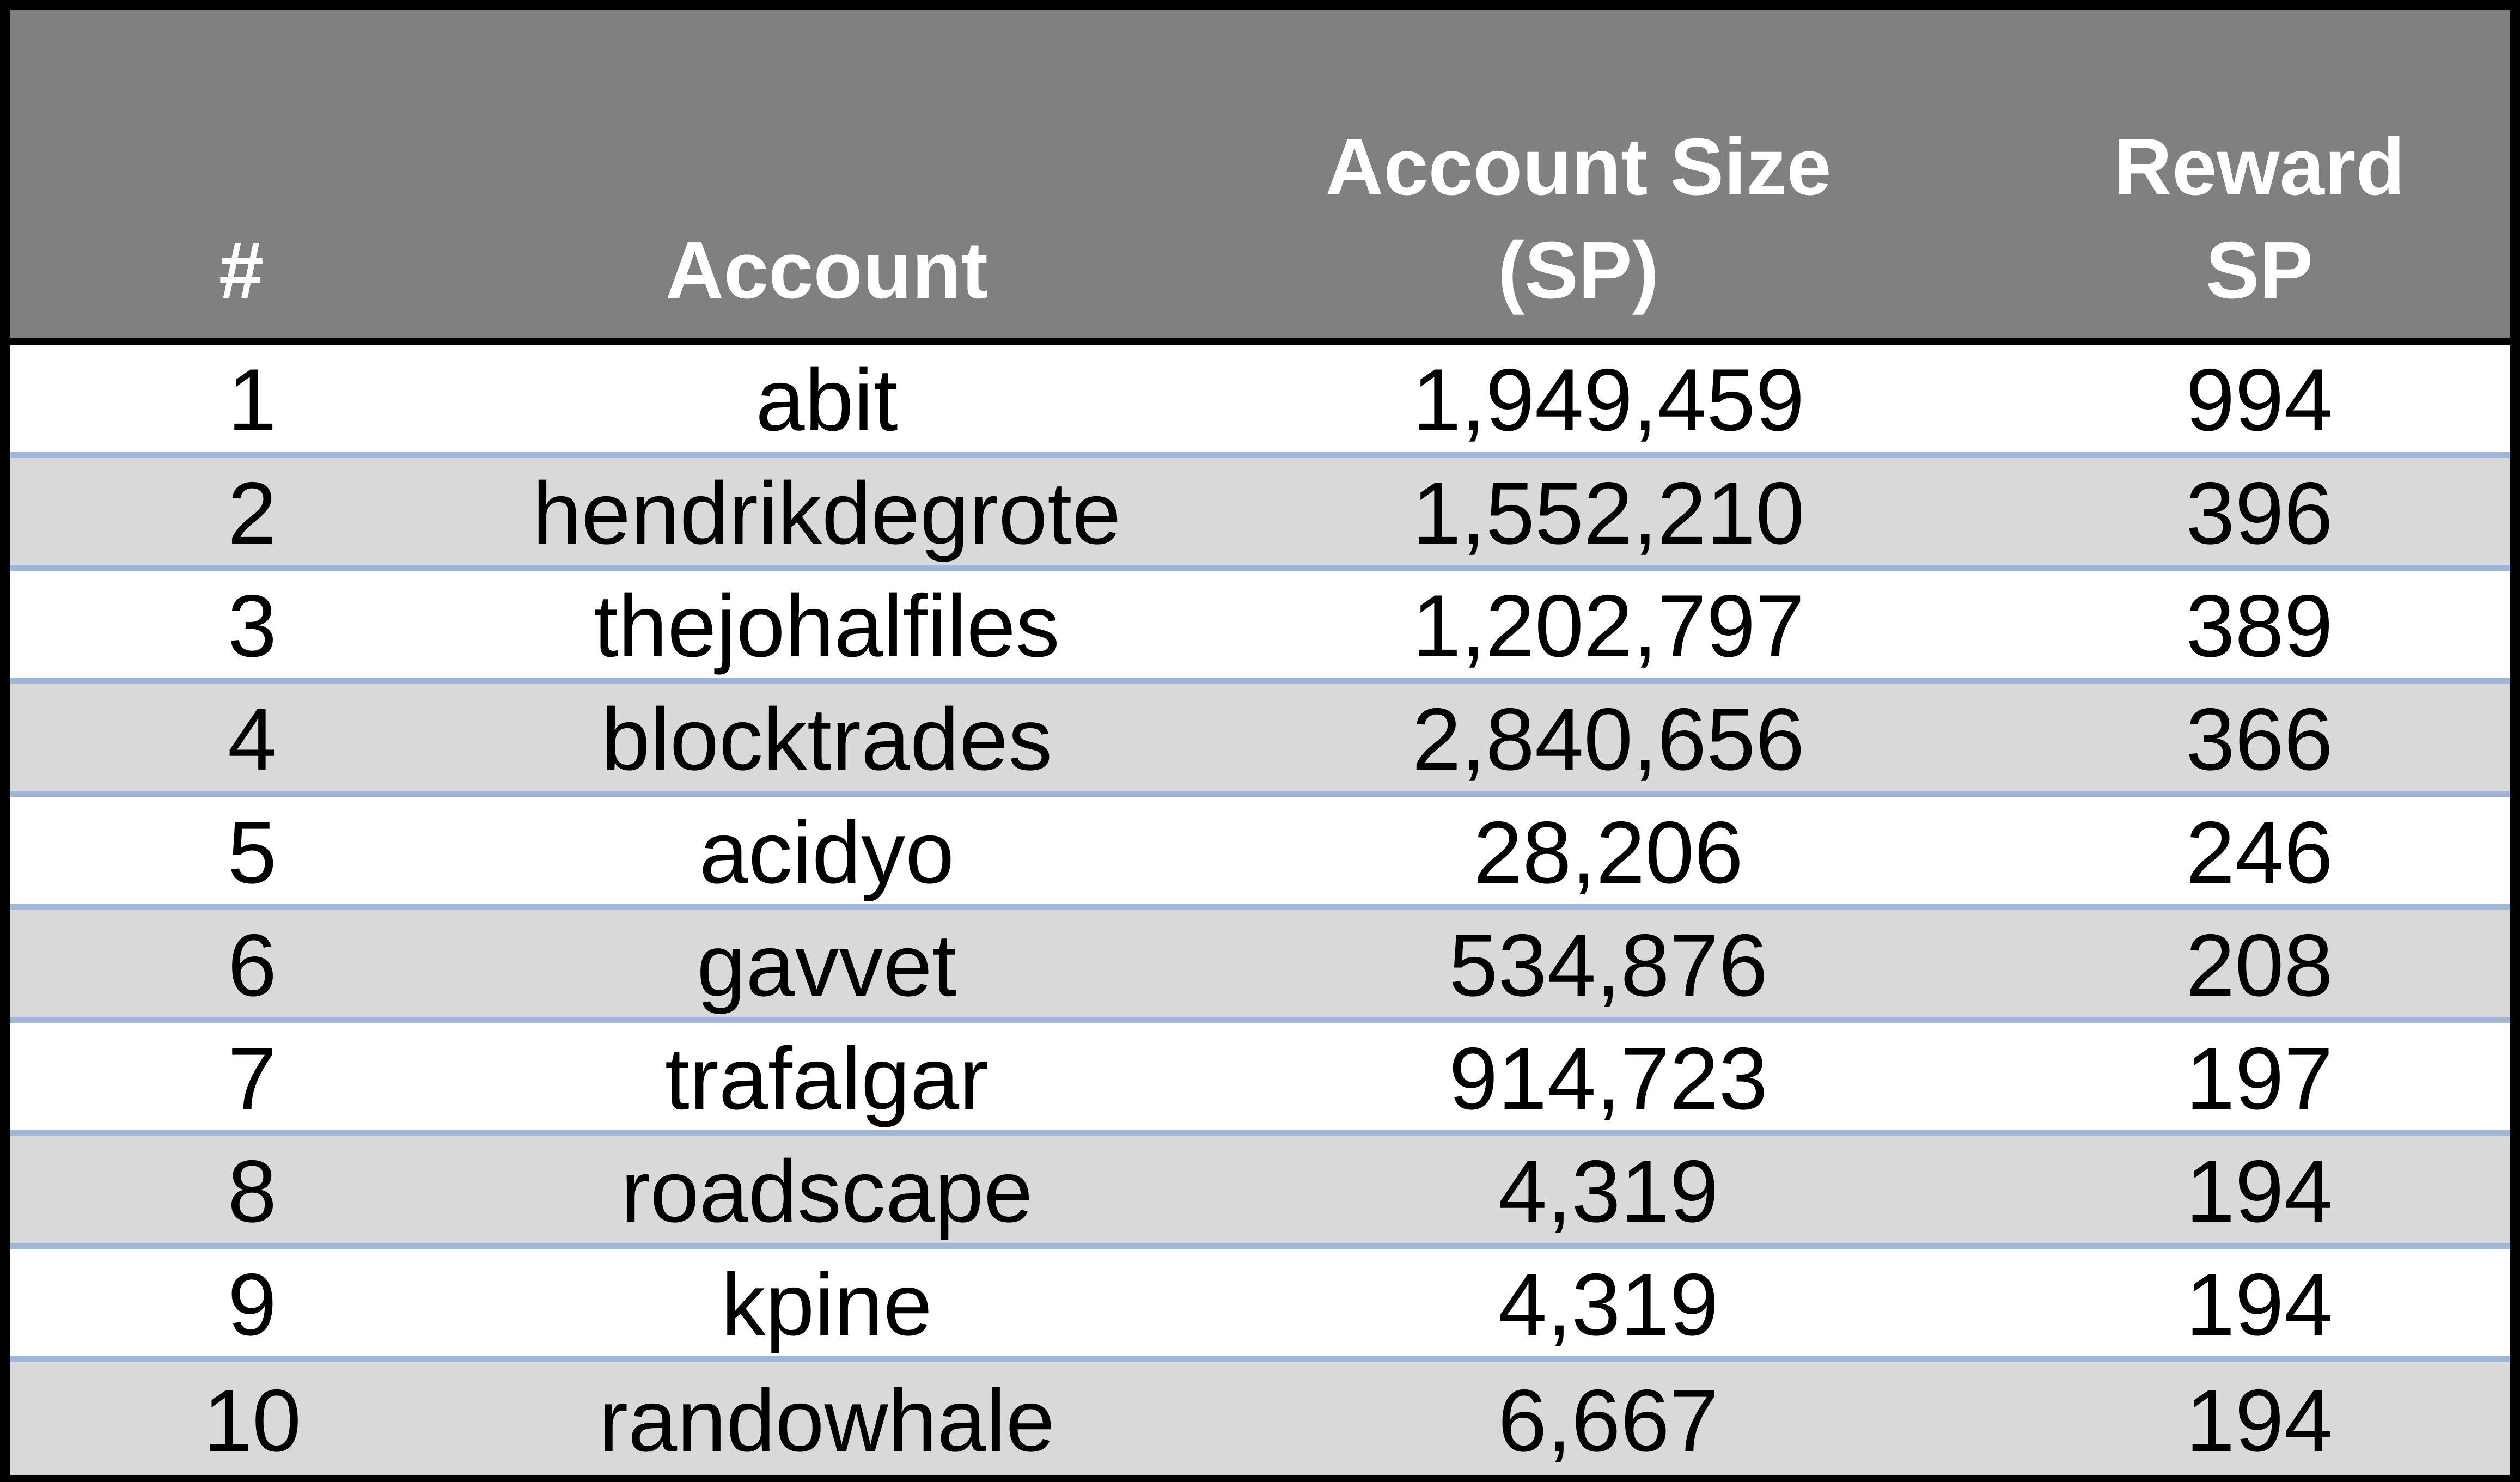 The width and height of the screenshot is (2520, 1482). What do you see at coordinates (252, 1421) in the screenshot?
I see `rank-cell: 10` at bounding box center [252, 1421].